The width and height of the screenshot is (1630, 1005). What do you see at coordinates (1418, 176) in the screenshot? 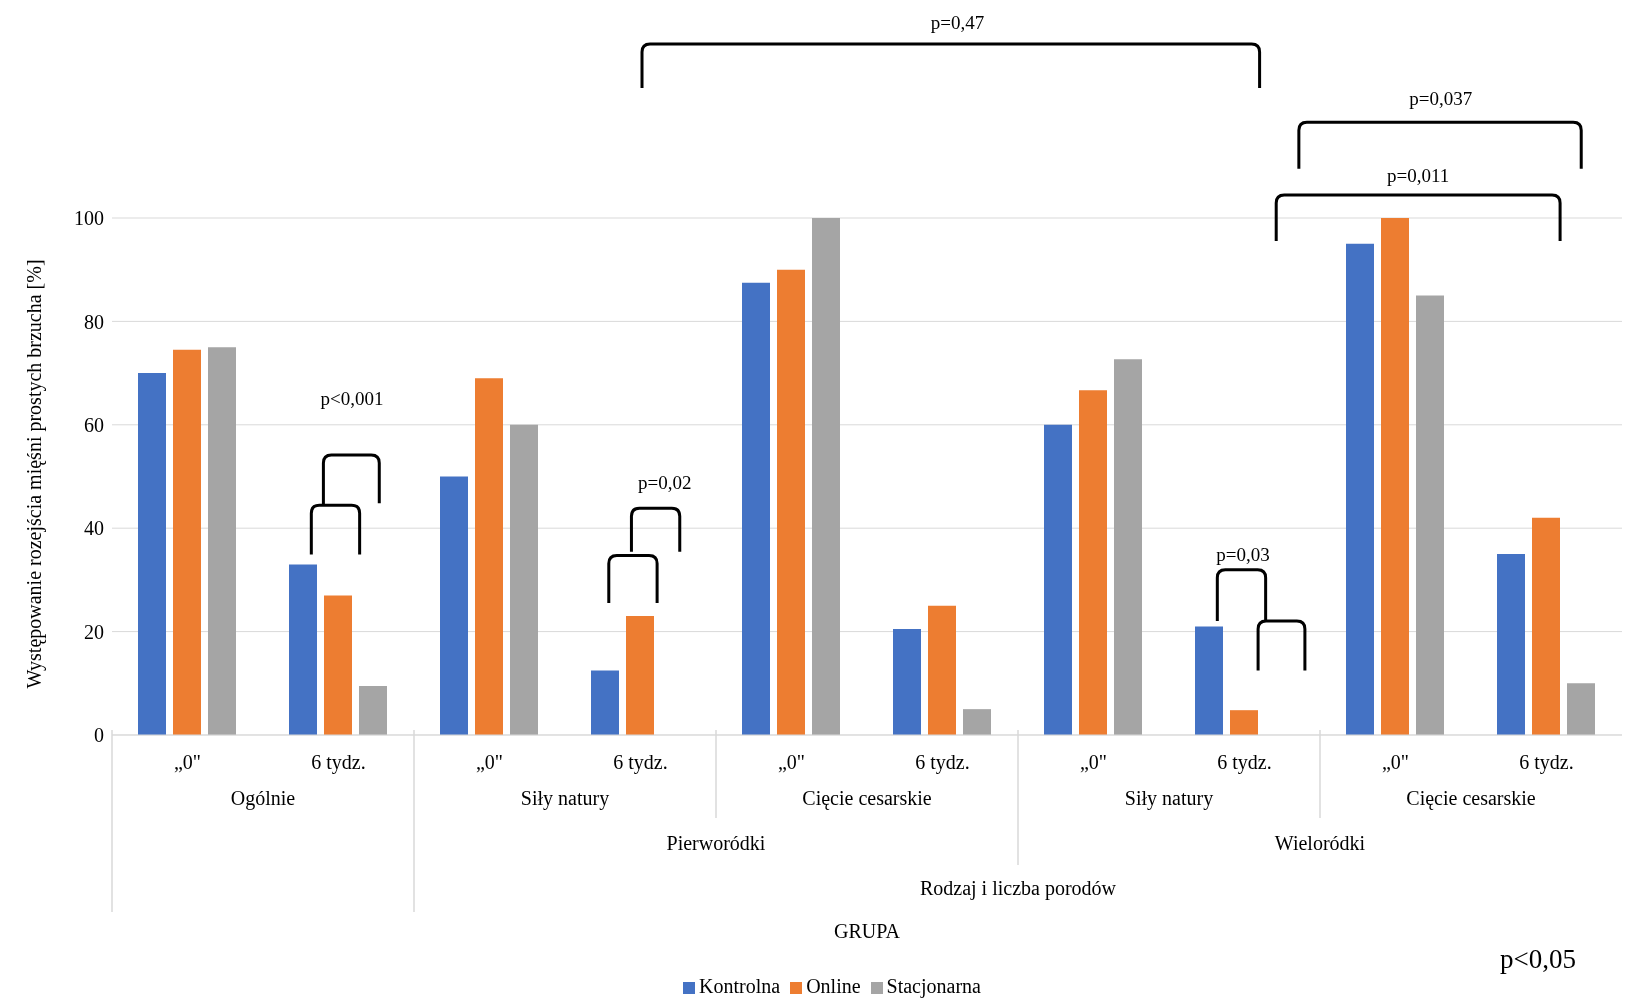
I see `text: p=0,011` at bounding box center [1418, 176].